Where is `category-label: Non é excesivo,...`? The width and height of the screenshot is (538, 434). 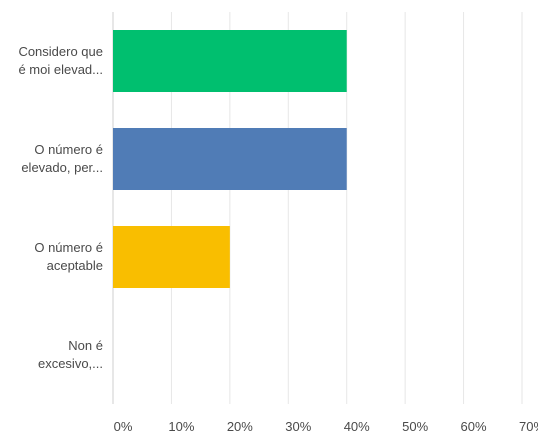 category-label: Non é excesivo,... is located at coordinates (70, 354).